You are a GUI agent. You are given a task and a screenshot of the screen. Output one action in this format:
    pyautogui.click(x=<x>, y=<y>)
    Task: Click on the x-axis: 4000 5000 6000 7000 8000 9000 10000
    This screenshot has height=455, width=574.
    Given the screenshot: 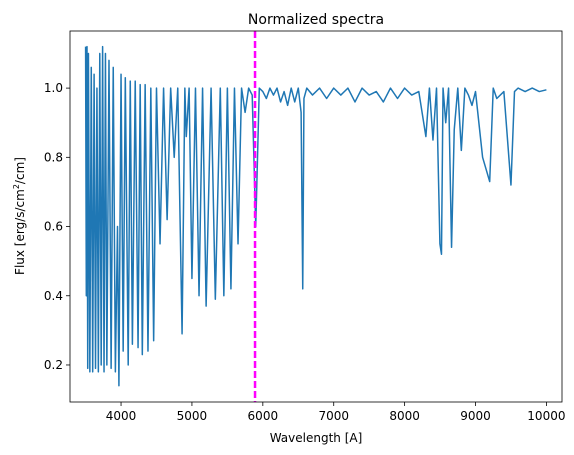 What is the action you would take?
    pyautogui.click(x=335, y=412)
    